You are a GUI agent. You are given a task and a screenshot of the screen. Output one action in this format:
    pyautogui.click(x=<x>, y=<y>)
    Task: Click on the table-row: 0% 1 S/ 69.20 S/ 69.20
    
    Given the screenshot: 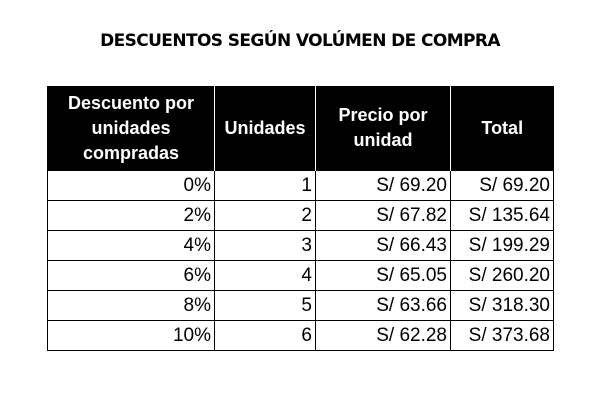 What is the action you would take?
    pyautogui.click(x=300, y=185)
    